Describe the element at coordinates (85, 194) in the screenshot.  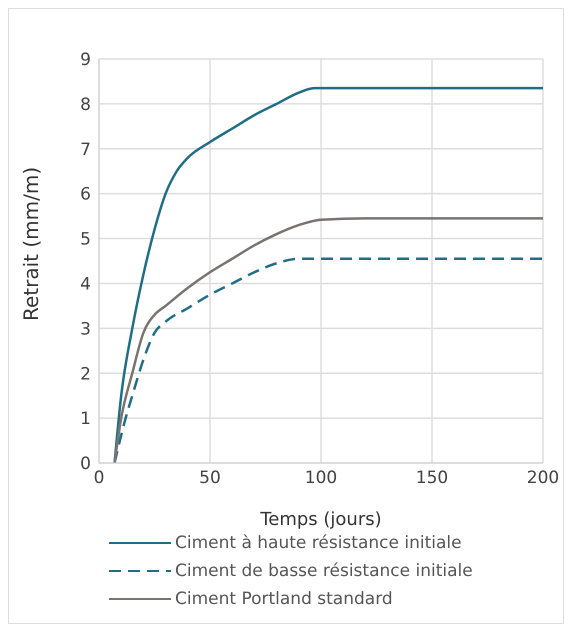
I see `y-tick-label: 6` at that location.